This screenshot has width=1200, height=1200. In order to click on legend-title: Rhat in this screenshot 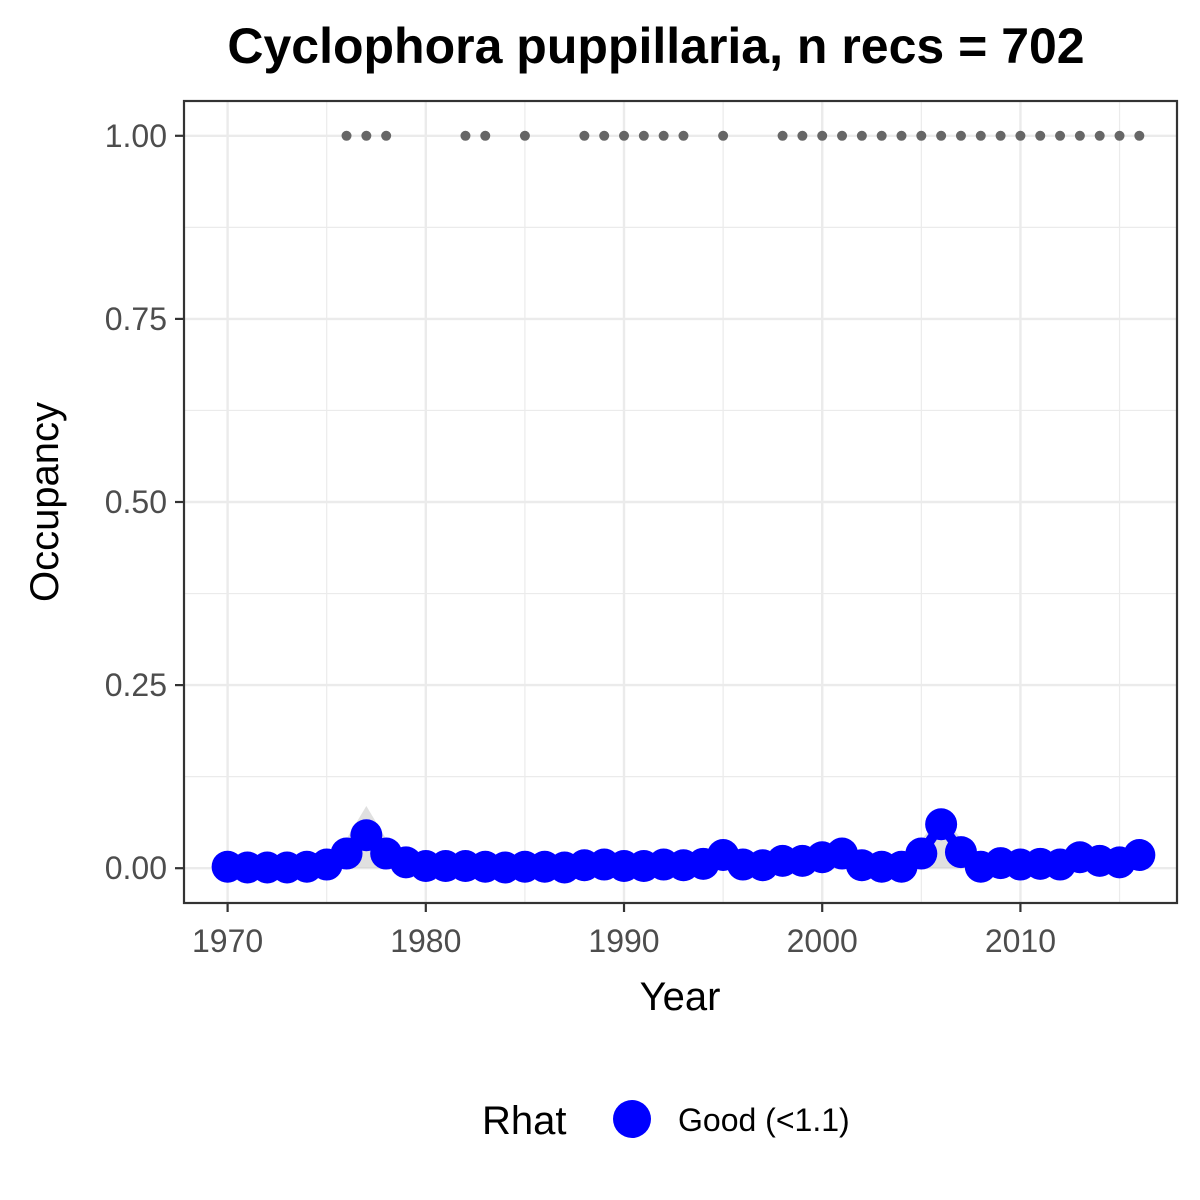, I will do `click(524, 1121)`.